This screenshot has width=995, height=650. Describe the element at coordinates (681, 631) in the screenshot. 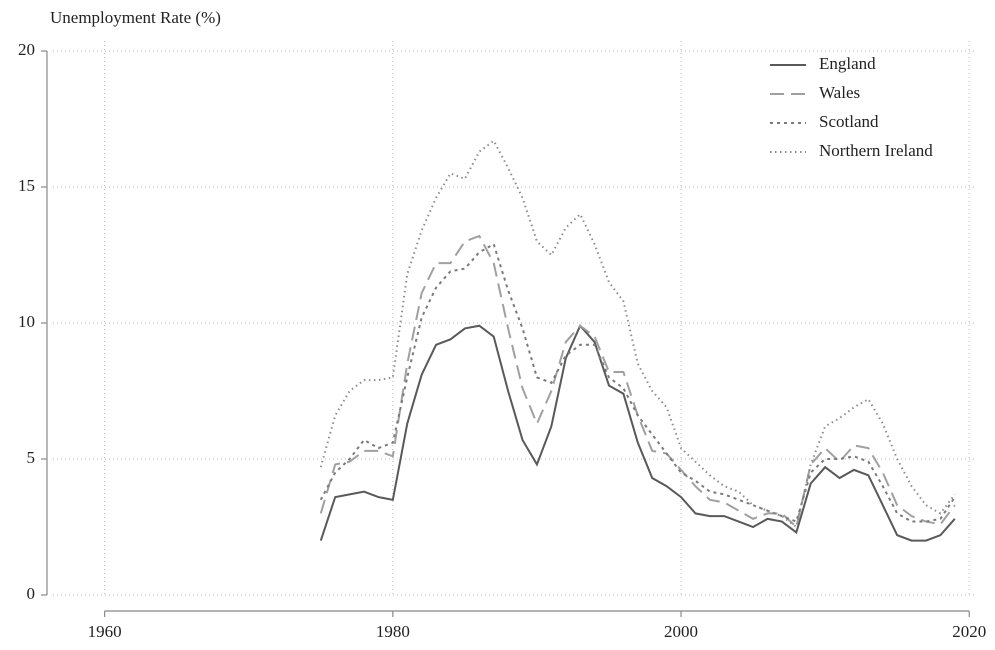

I see `x-tick-label: 2000` at that location.